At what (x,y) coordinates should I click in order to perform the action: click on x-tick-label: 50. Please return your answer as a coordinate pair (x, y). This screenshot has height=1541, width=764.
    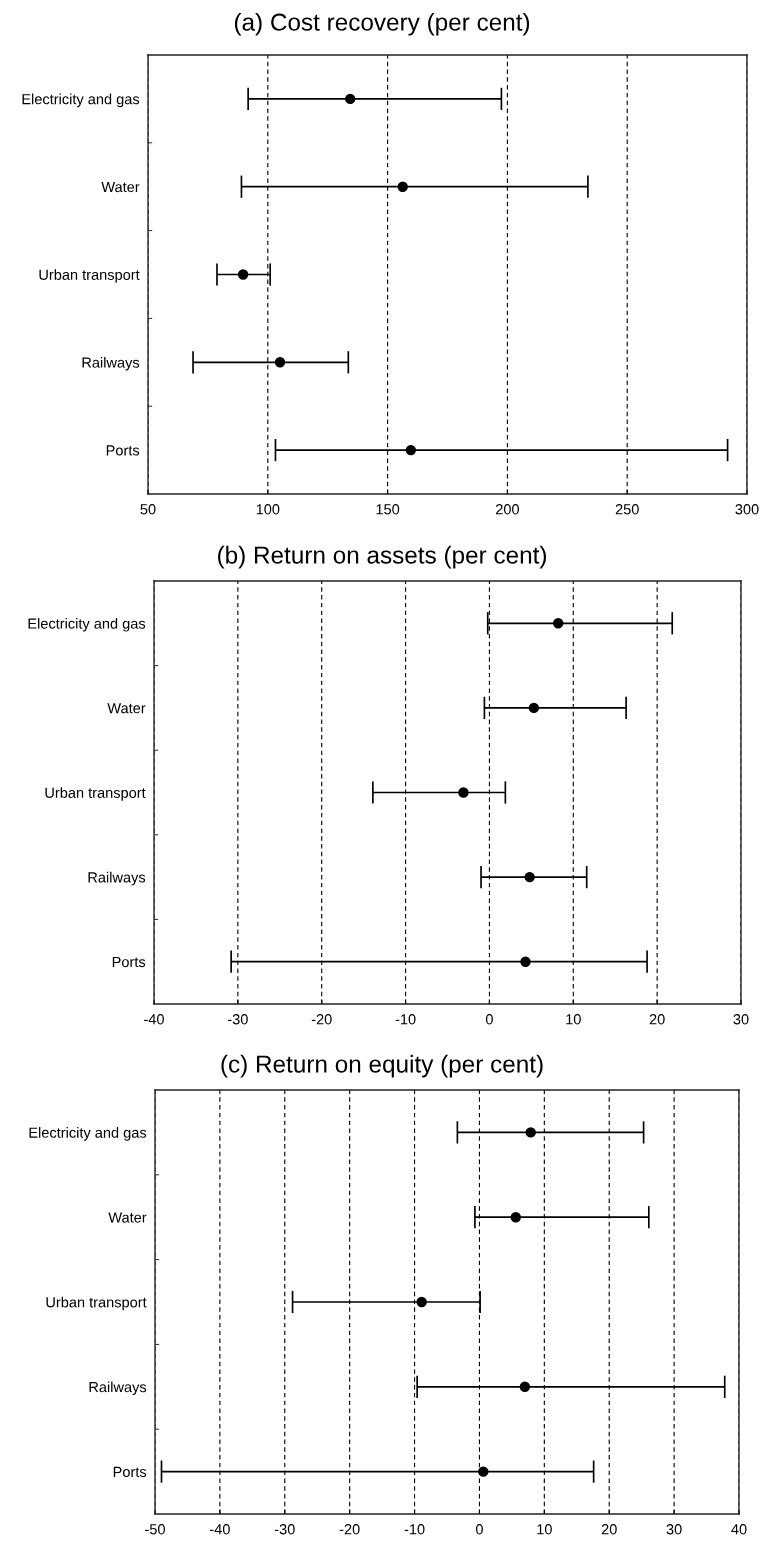
    Looking at the image, I should click on (148, 509).